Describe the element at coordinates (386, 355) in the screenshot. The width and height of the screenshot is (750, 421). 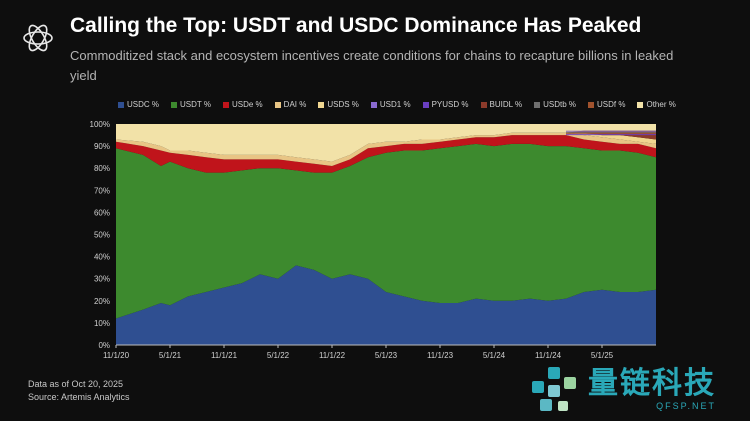
I see `x-tick-label: 5/1/23` at that location.